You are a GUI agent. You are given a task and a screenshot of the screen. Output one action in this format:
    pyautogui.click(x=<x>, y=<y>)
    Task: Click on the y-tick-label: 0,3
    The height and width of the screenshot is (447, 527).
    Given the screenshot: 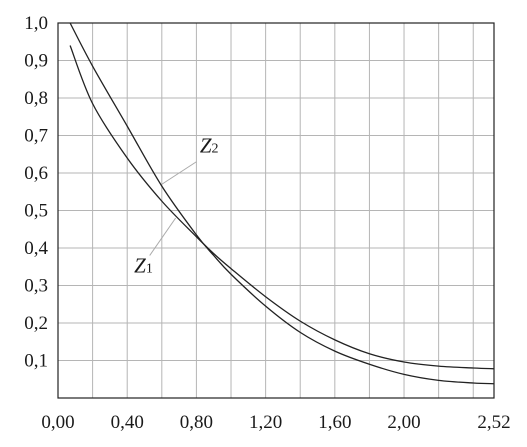 What is the action you would take?
    pyautogui.click(x=36, y=286)
    